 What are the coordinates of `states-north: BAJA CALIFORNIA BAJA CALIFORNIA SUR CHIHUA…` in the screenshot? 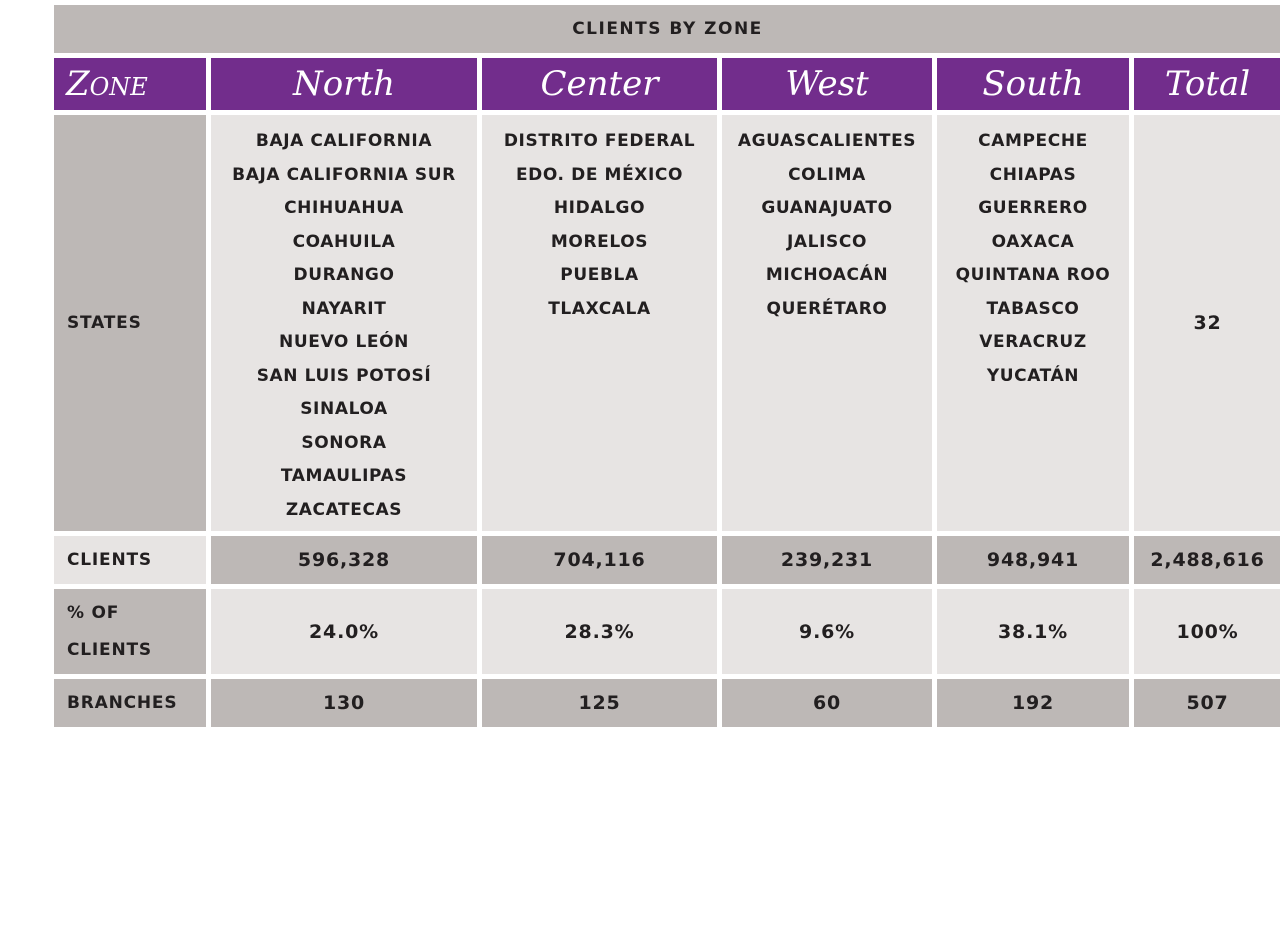 It's located at (344, 323).